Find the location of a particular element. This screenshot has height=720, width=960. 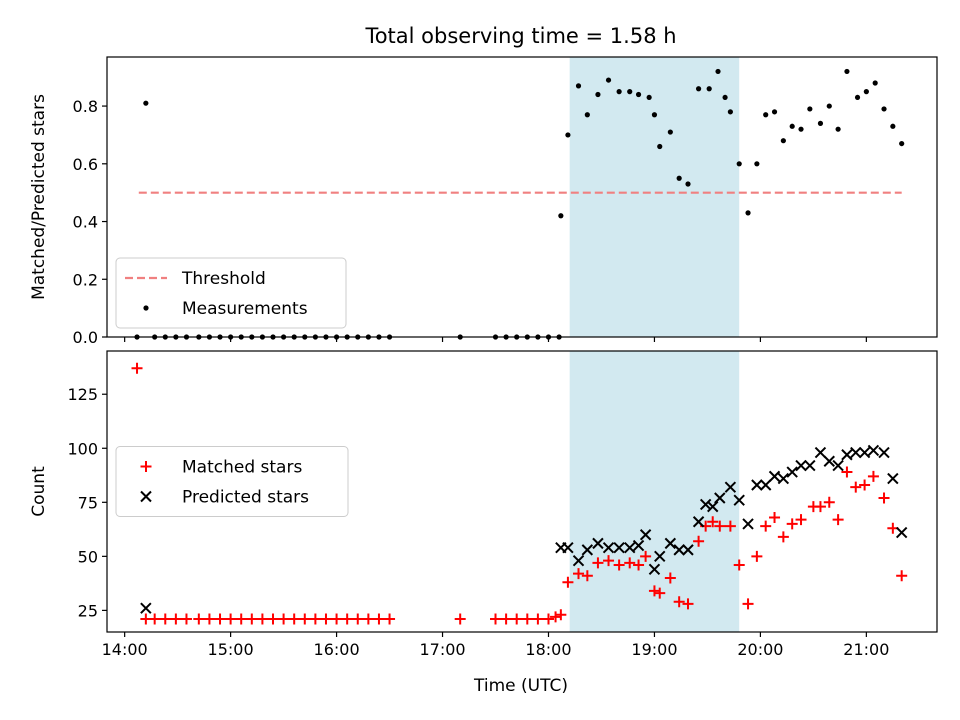

x-axis-label: Time (UTC) is located at coordinates (520, 686).